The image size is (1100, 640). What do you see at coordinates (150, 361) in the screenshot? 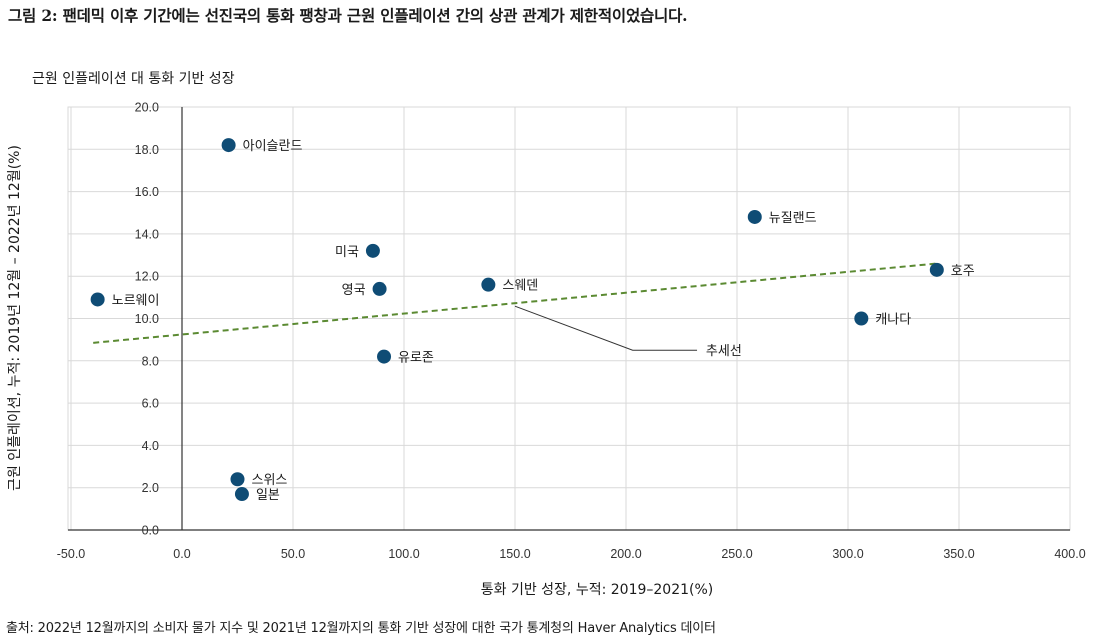
I see `y-tick-label: 8.0` at bounding box center [150, 361].